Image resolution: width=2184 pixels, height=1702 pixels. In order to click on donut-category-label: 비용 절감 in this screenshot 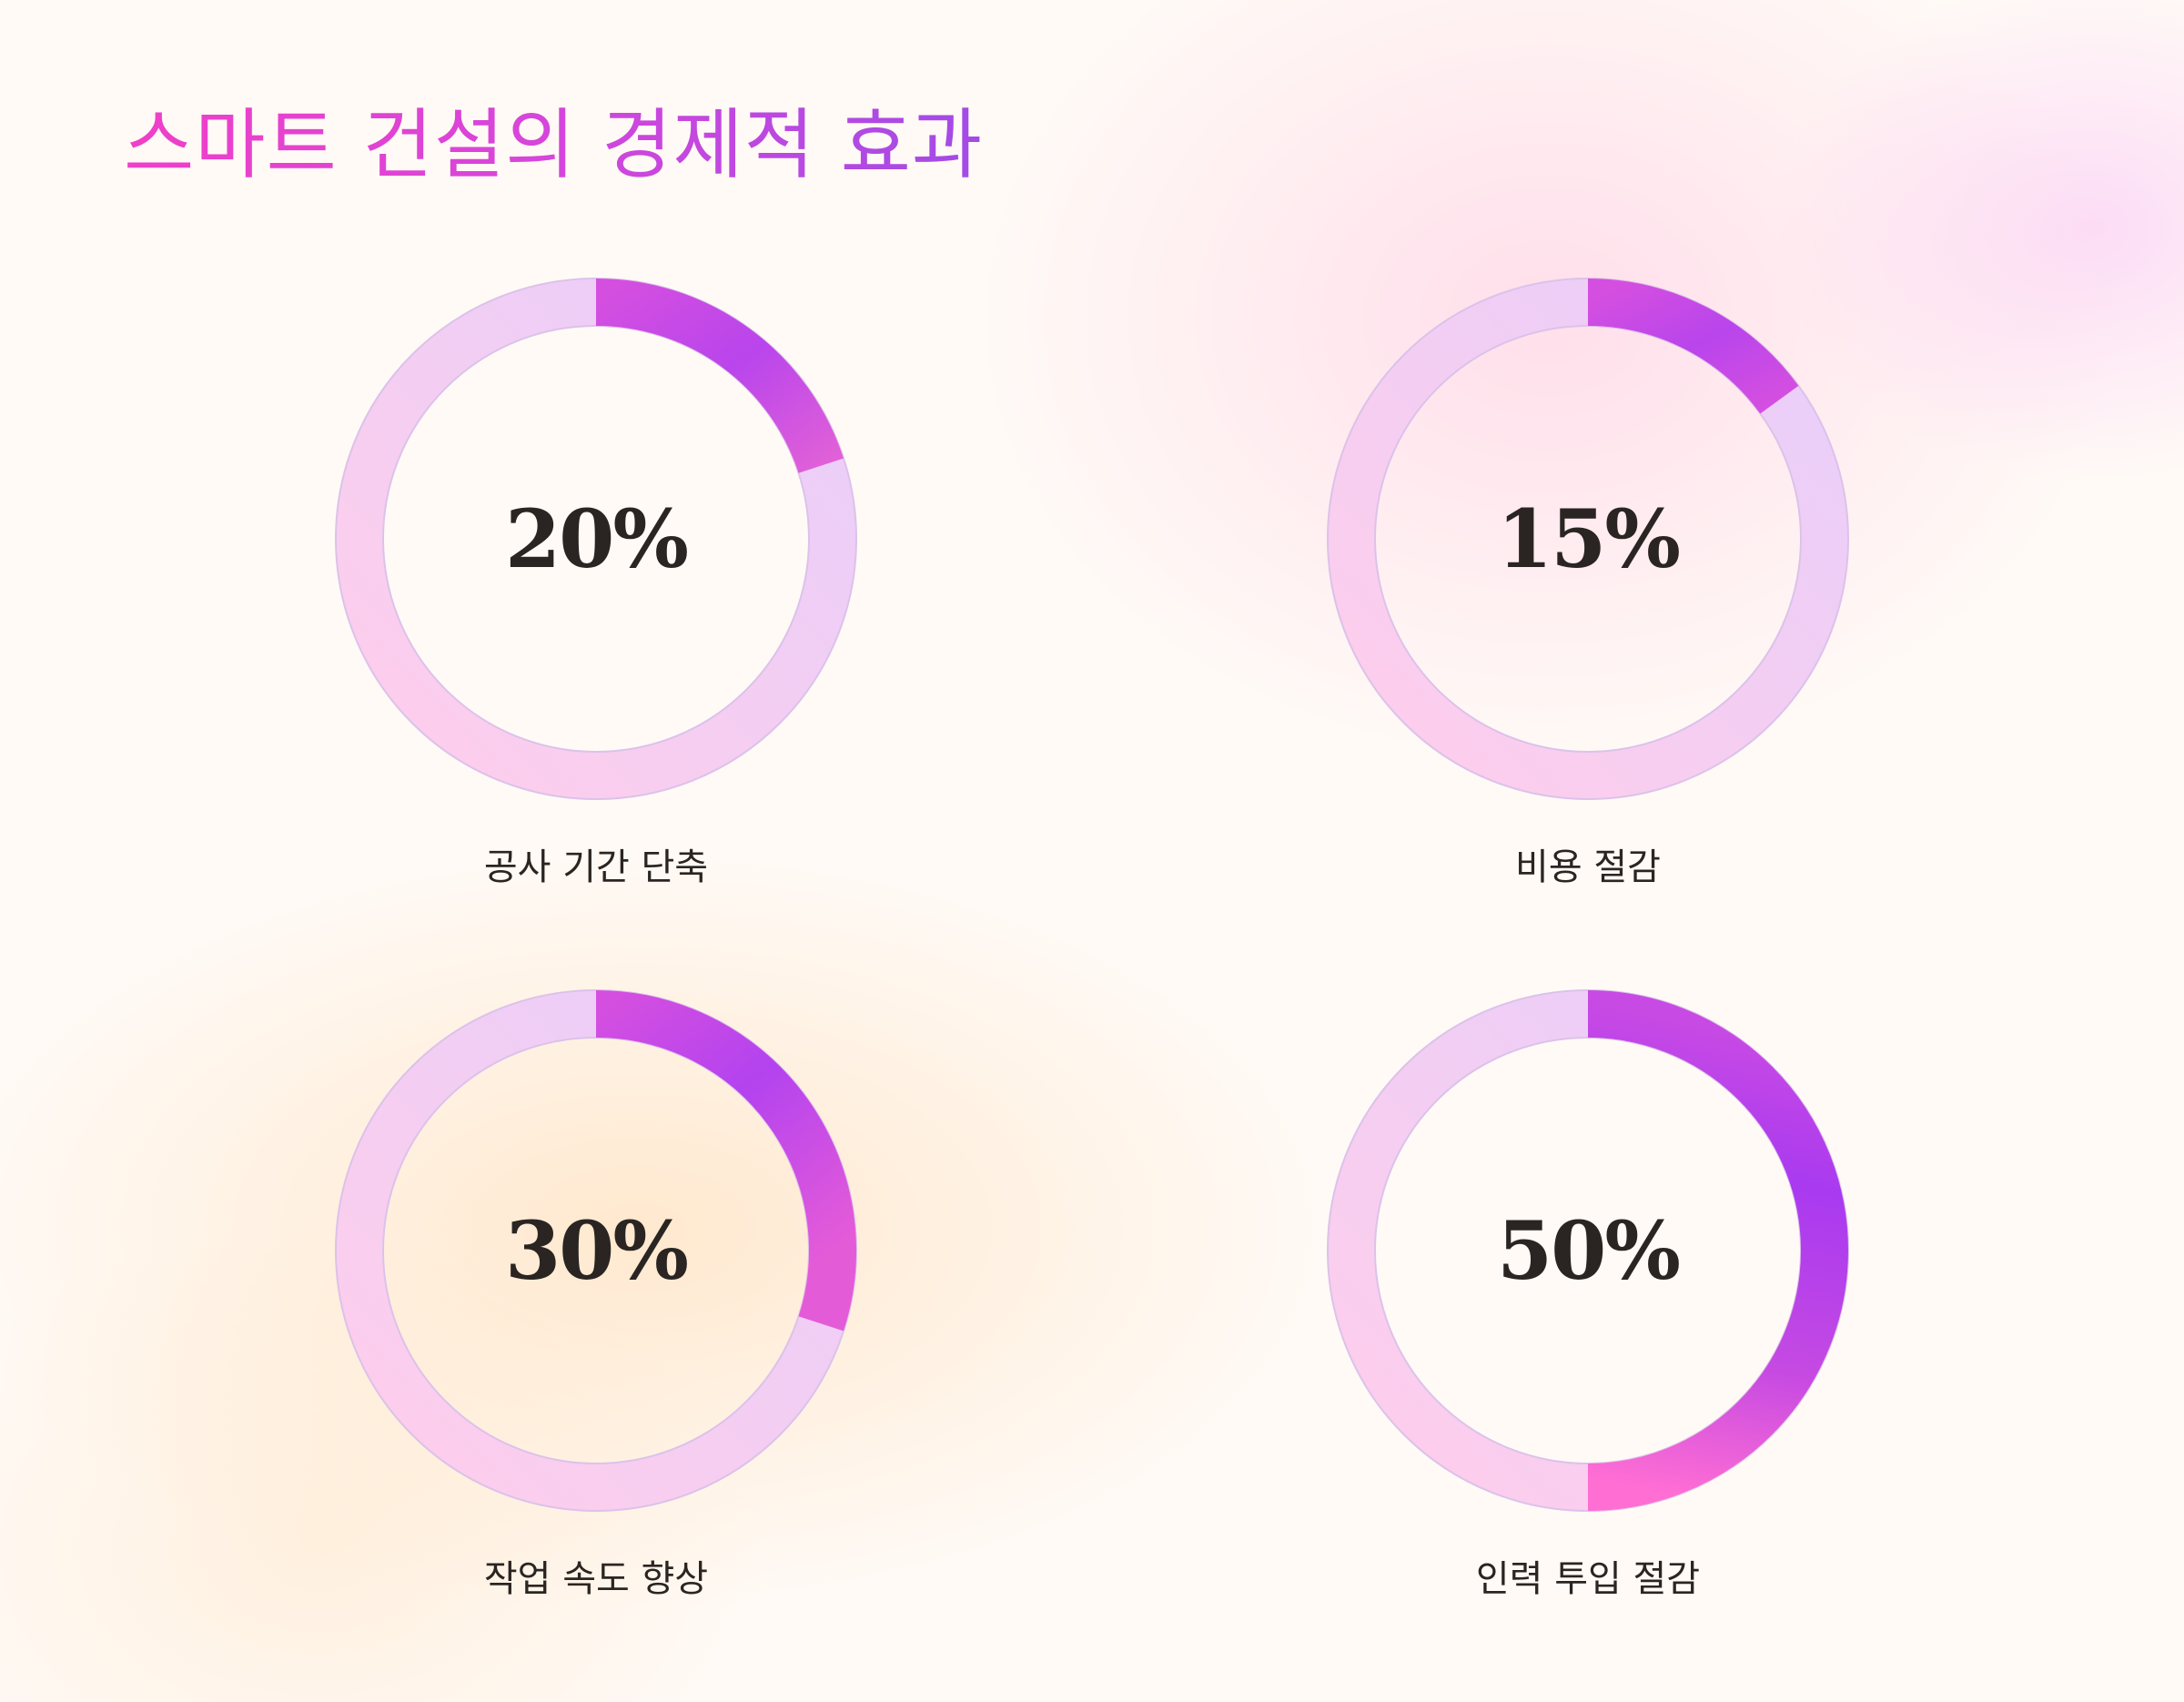, I will do `click(1588, 867)`.